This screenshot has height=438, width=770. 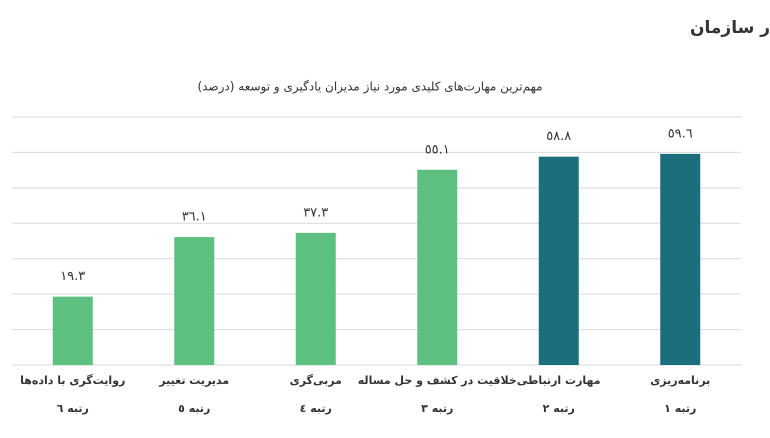 What do you see at coordinates (680, 133) in the screenshot?
I see `value-label: ٥٩.٦` at bounding box center [680, 133].